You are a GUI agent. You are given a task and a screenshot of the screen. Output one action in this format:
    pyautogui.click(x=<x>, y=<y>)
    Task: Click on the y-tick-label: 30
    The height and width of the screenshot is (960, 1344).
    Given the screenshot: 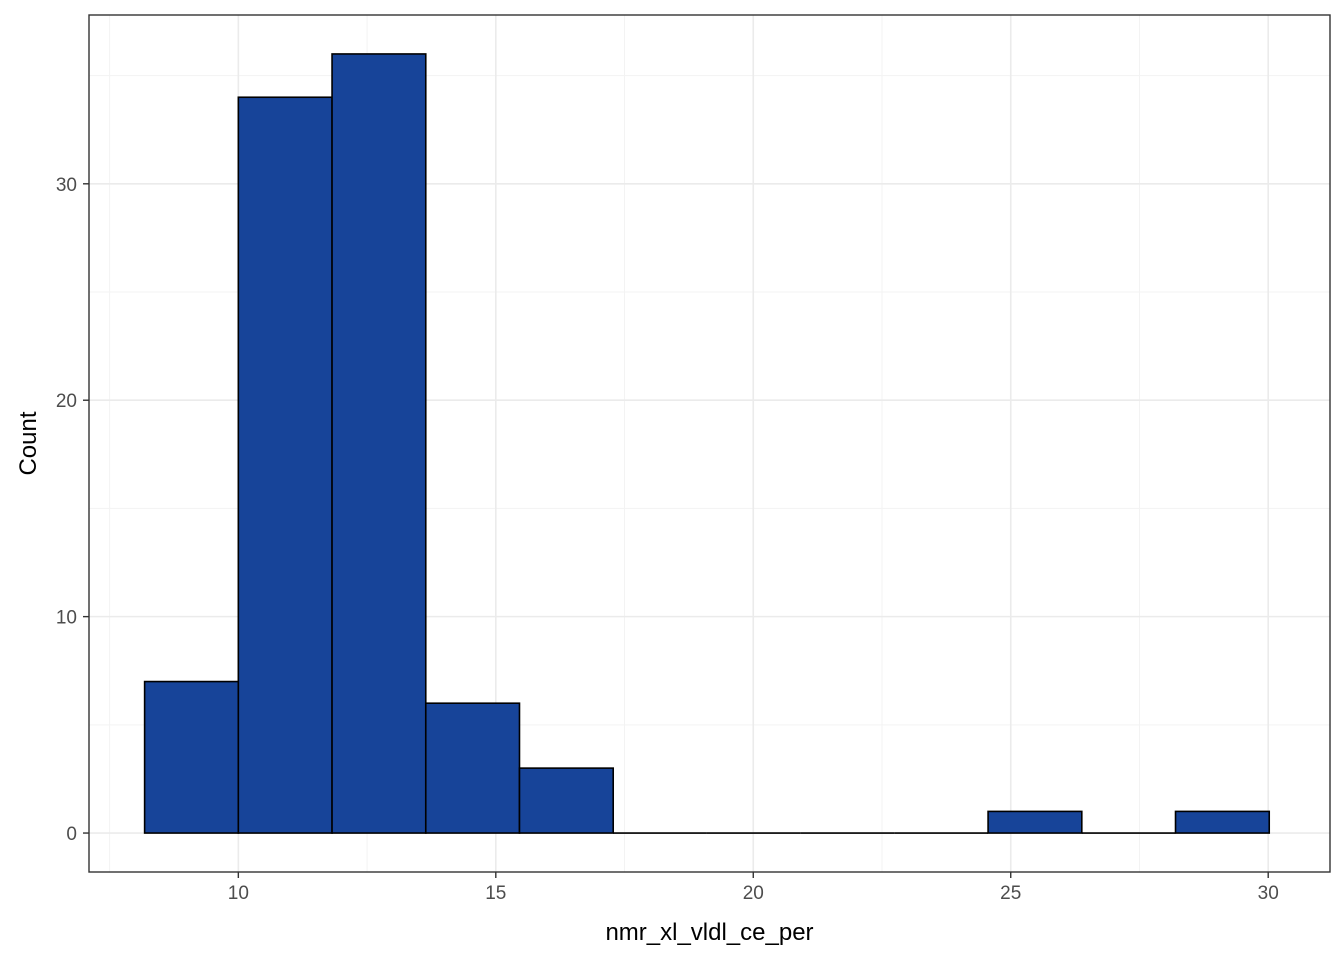 What is the action you would take?
    pyautogui.click(x=66, y=185)
    